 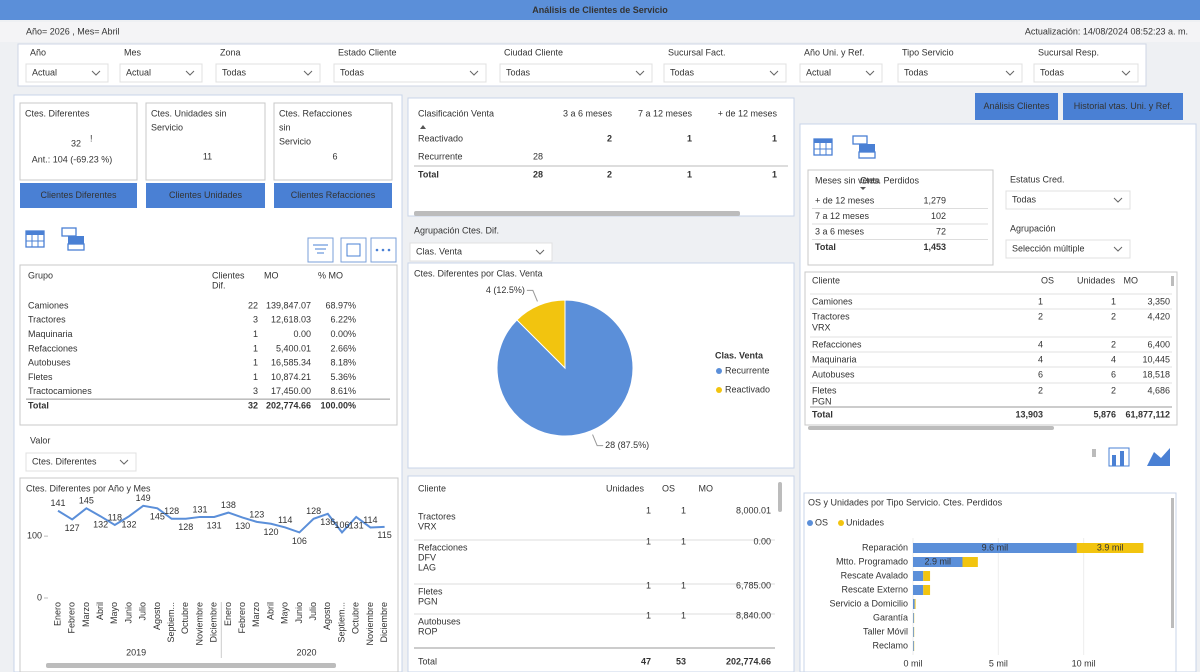 What do you see at coordinates (598, 440) in the screenshot?
I see `leader-line` at bounding box center [598, 440].